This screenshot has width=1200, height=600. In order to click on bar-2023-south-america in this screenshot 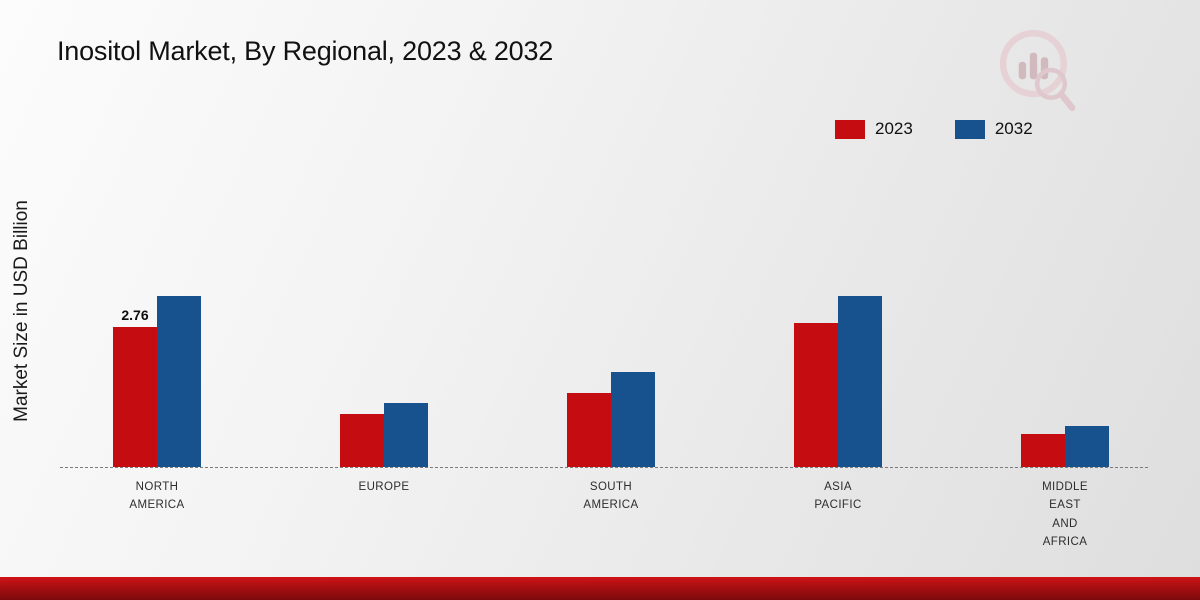, I will do `click(589, 430)`.